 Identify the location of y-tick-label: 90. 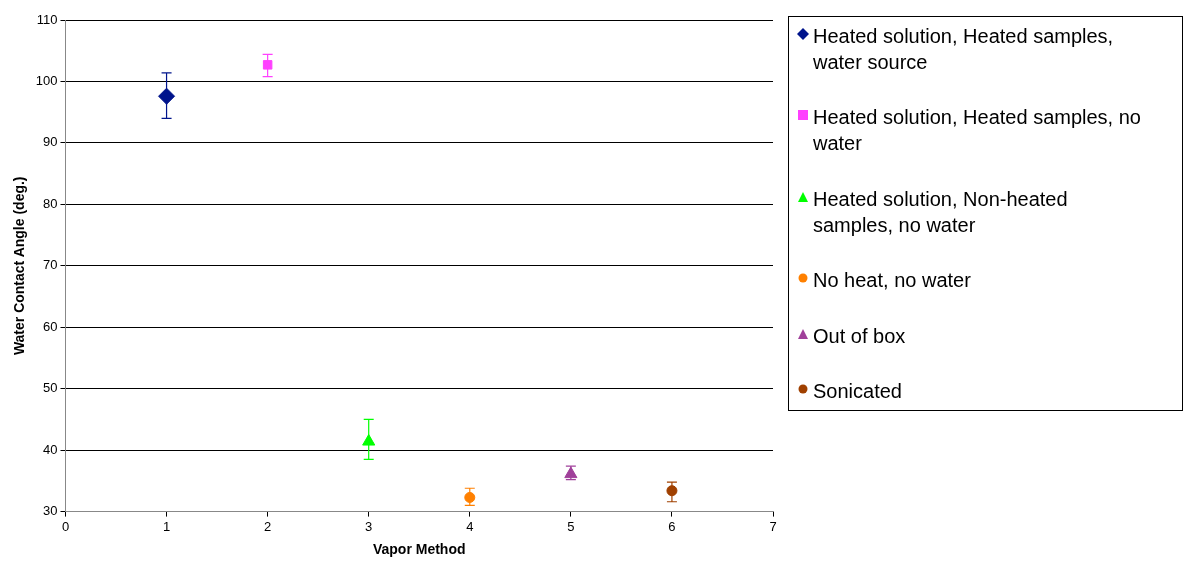
(50, 142).